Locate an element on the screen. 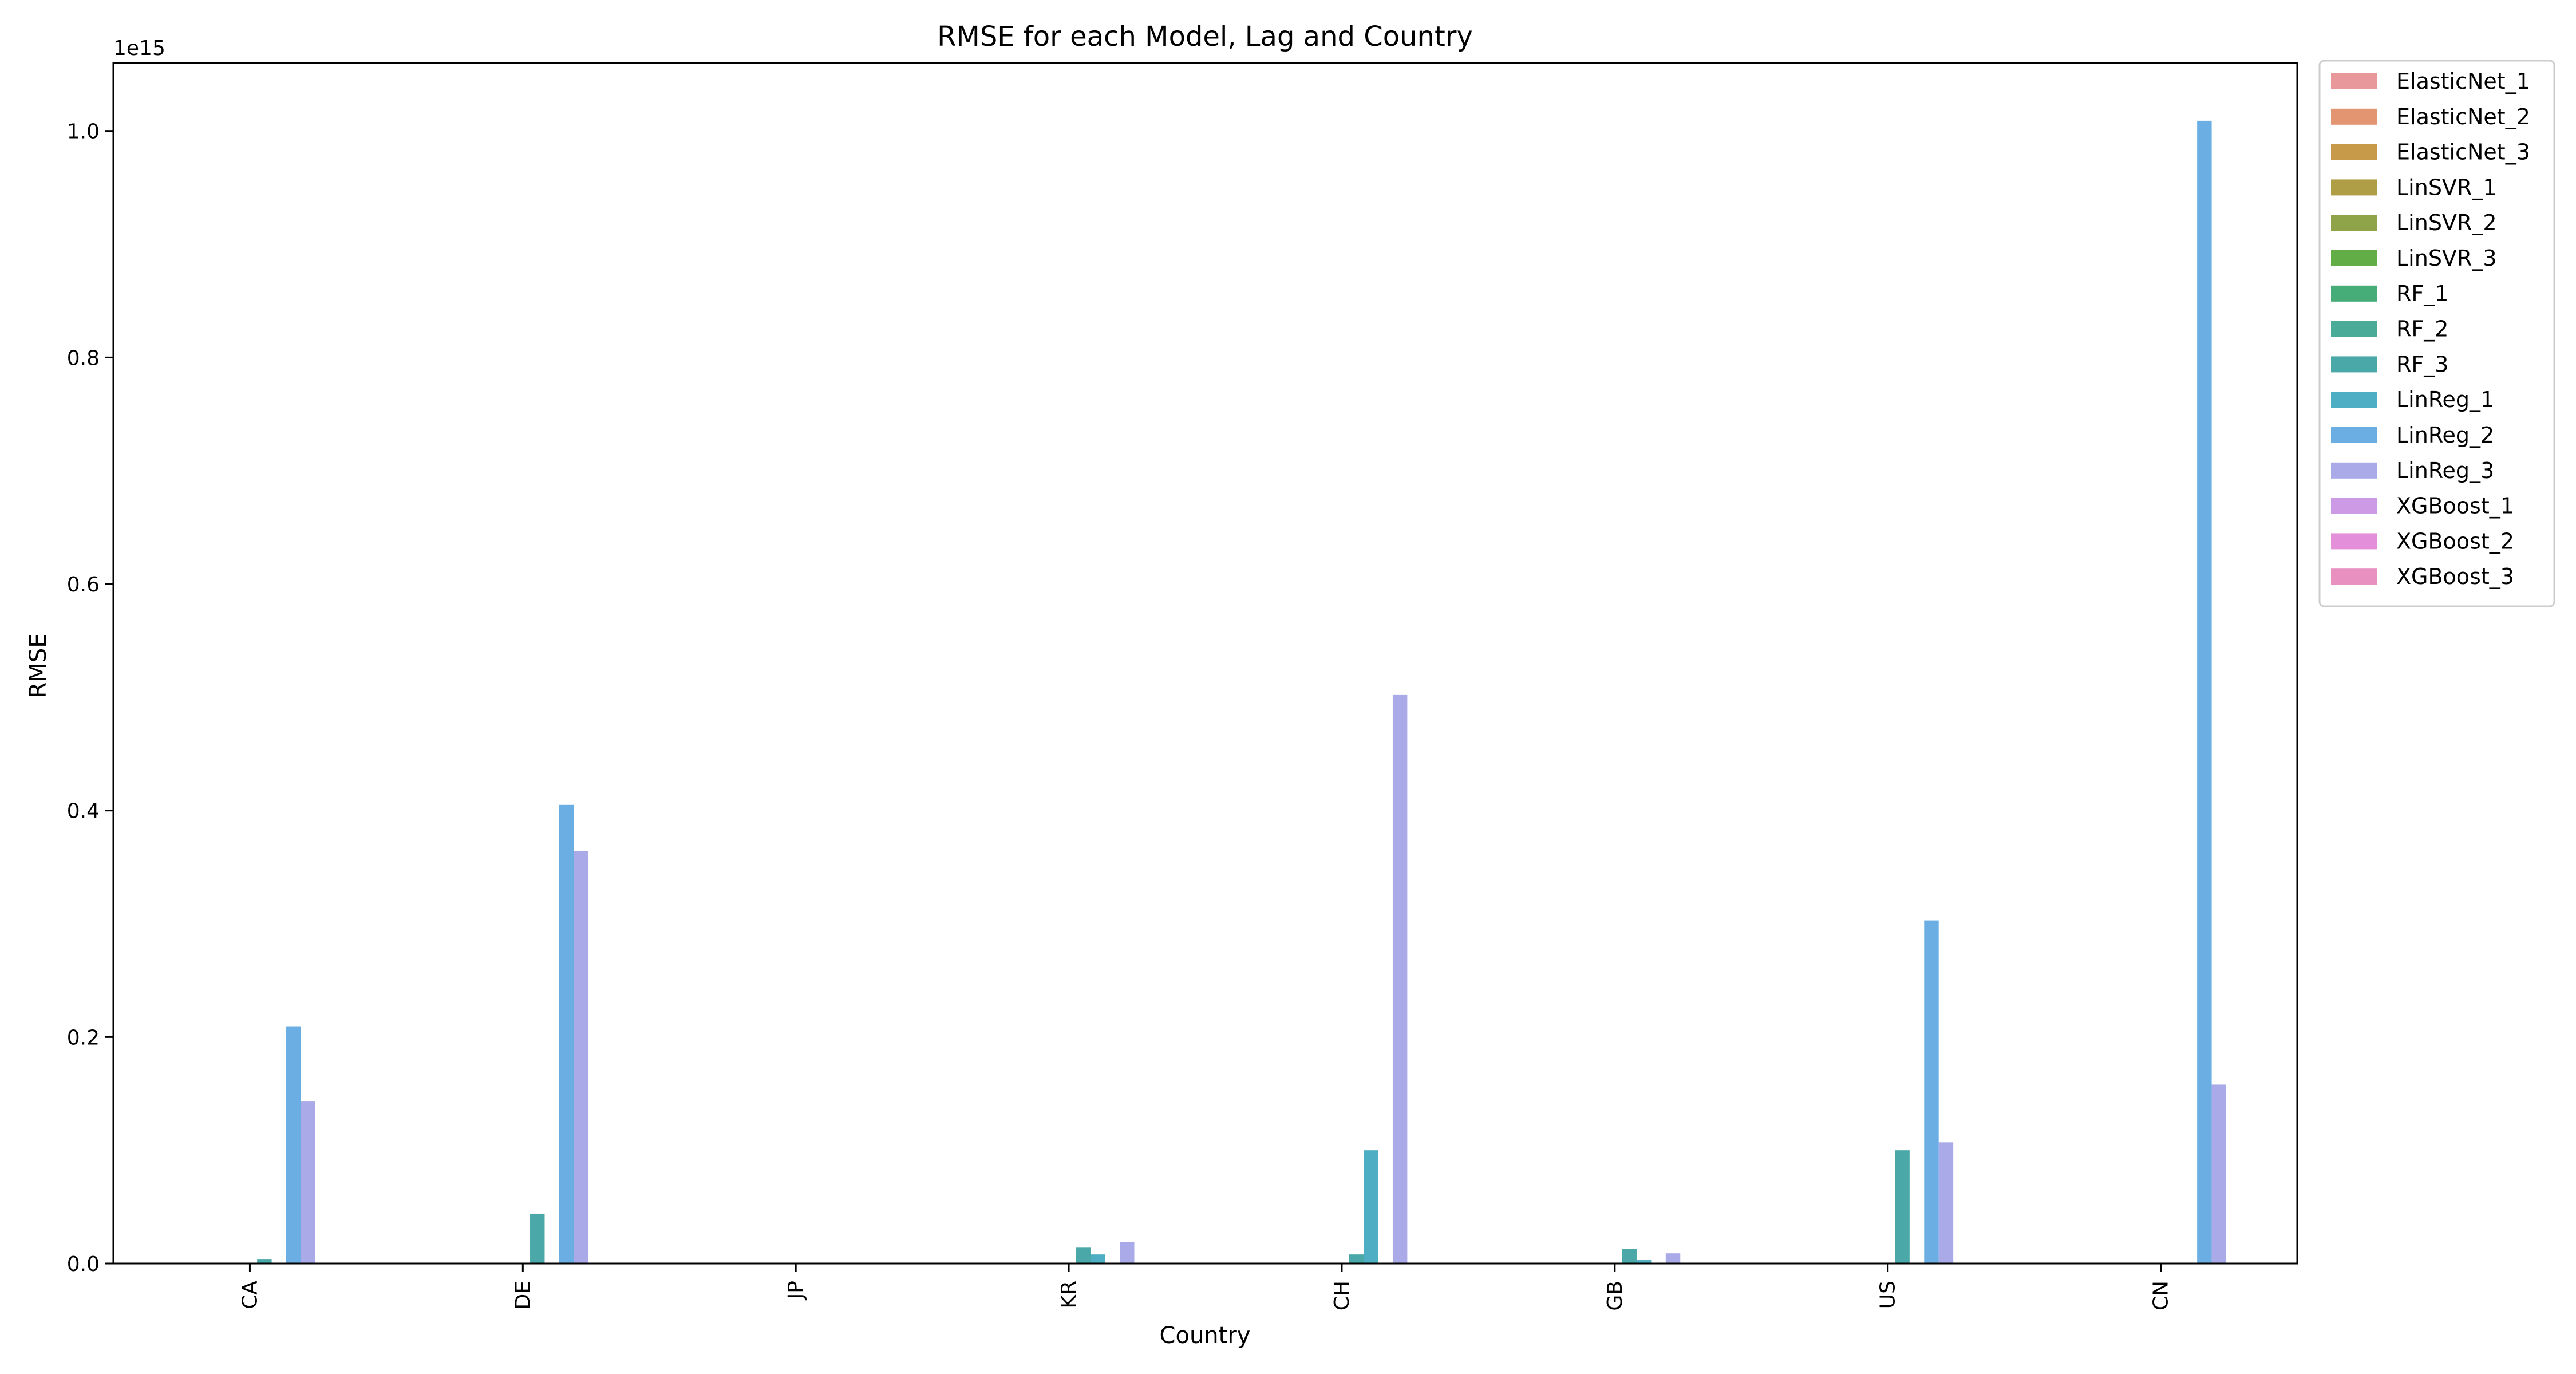 This screenshot has width=2576, height=1374. bar-rf-3-ch is located at coordinates (1356, 1259).